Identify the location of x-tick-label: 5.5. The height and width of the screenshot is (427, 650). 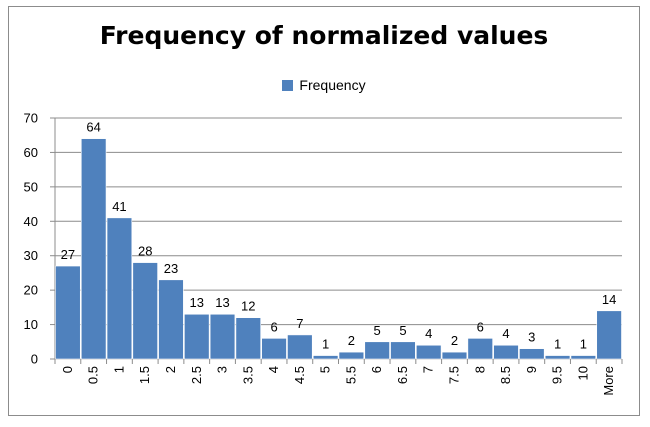
(350, 375).